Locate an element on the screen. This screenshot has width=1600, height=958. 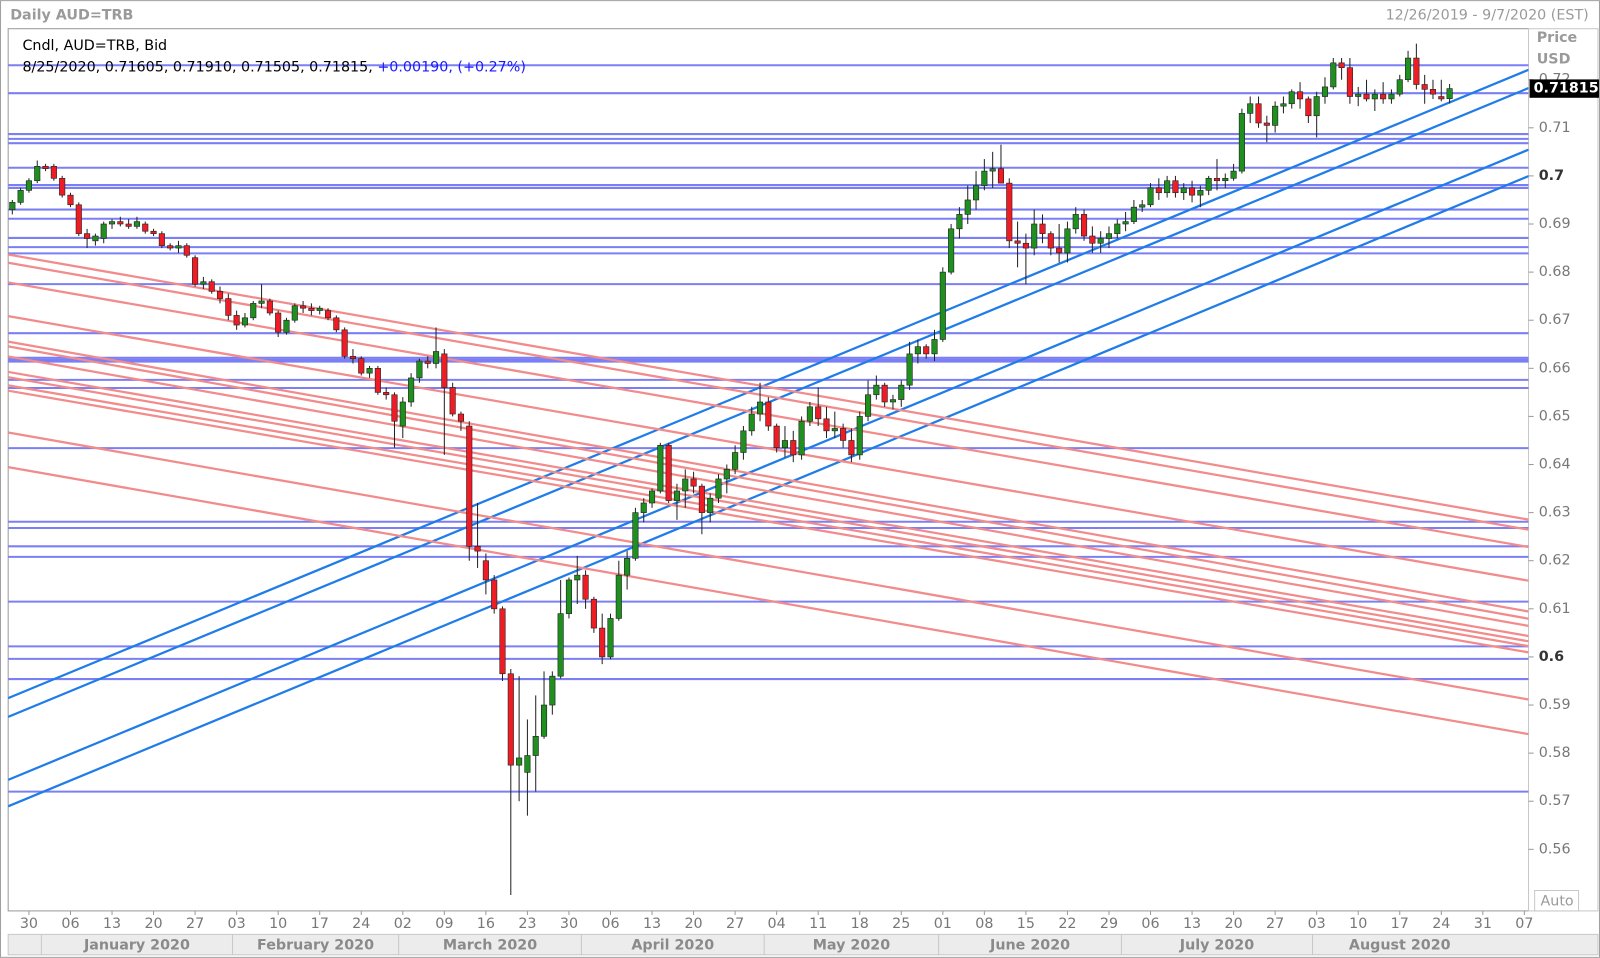
x-tick-label: 10 is located at coordinates (278, 924).